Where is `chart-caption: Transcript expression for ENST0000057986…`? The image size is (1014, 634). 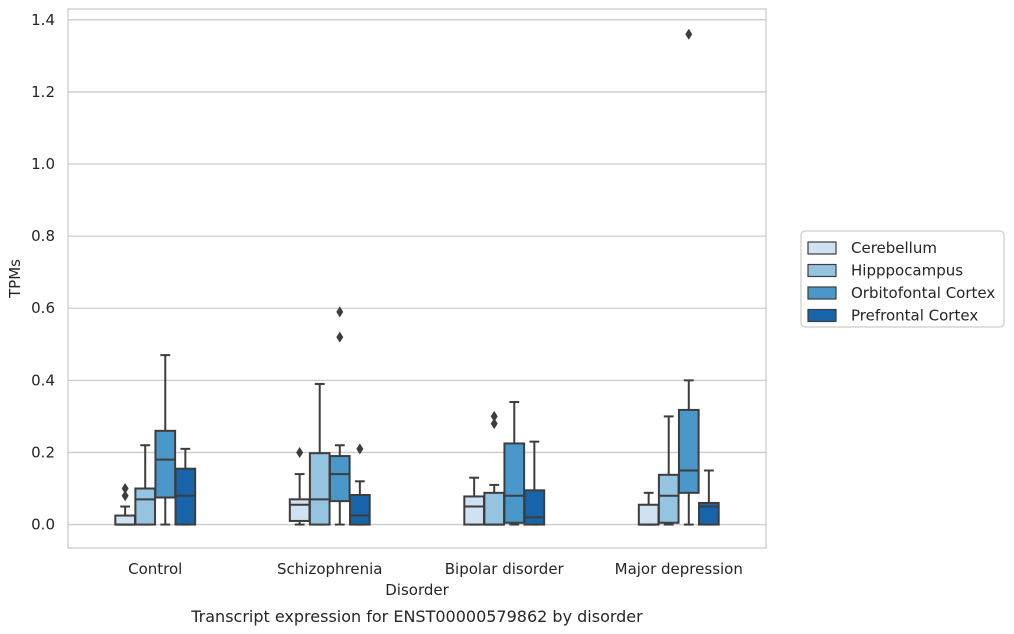 chart-caption: Transcript expression for ENST0000057986… is located at coordinates (416, 616).